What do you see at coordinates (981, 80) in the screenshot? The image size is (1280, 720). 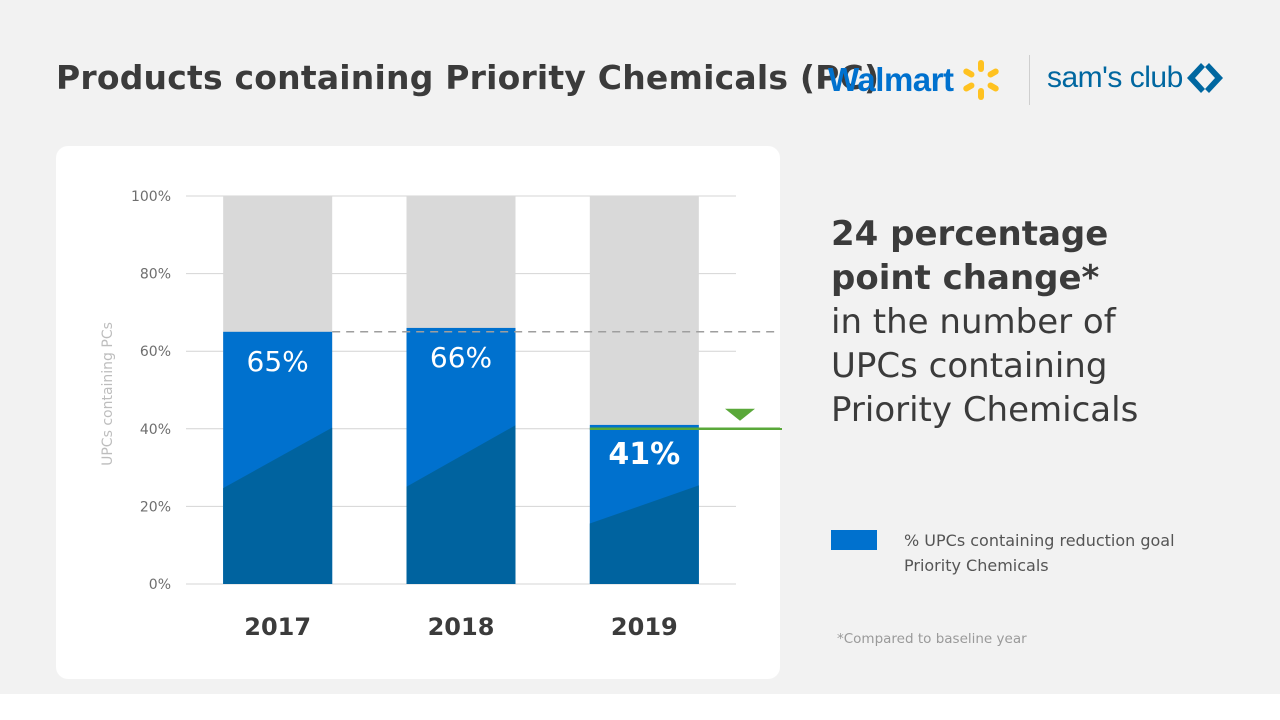 I see `walmart-spark-icon` at bounding box center [981, 80].